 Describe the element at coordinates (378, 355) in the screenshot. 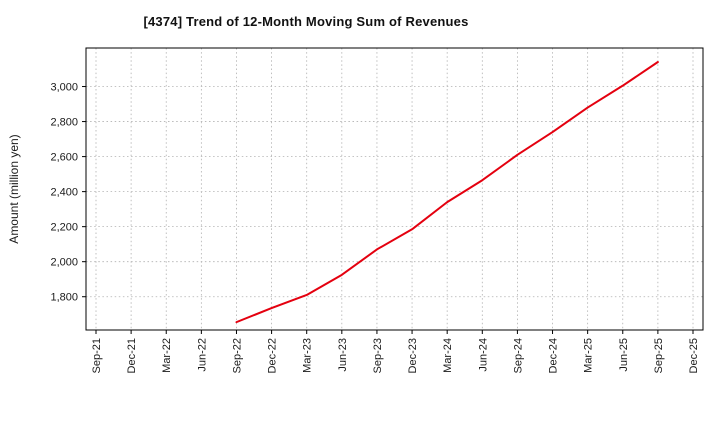

I see `svg-text: Sep-23` at that location.